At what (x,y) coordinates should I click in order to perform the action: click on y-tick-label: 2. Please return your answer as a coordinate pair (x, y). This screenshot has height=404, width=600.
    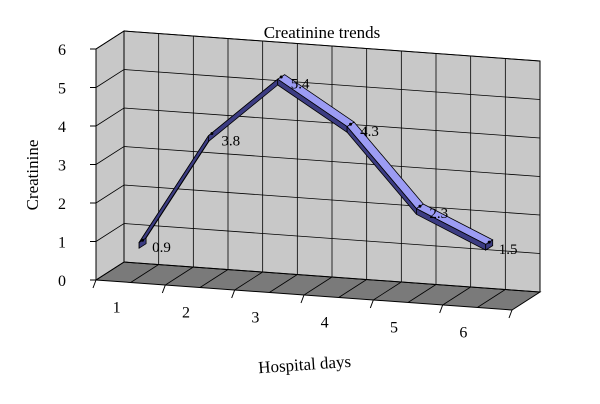
    Looking at the image, I should click on (62, 204).